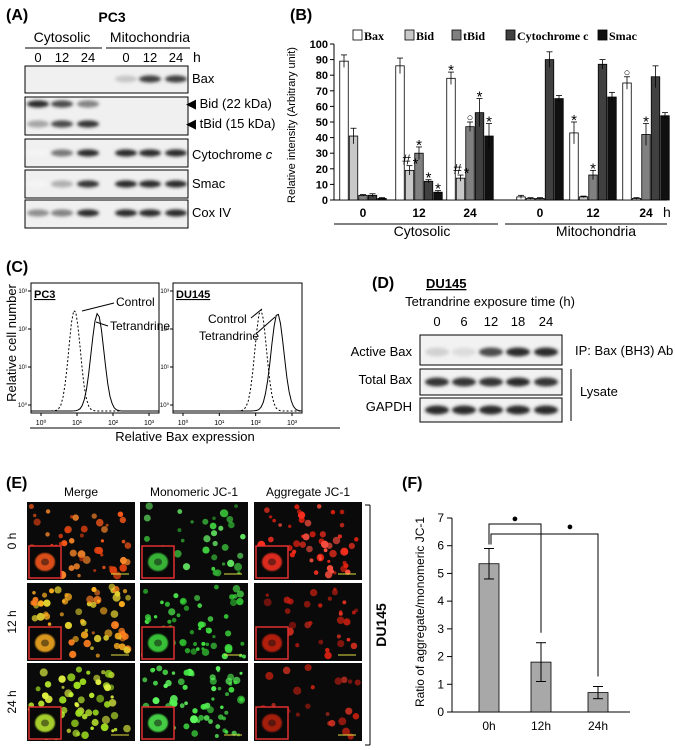  What do you see at coordinates (227, 319) in the screenshot?
I see `du145-control-label: Control` at bounding box center [227, 319].